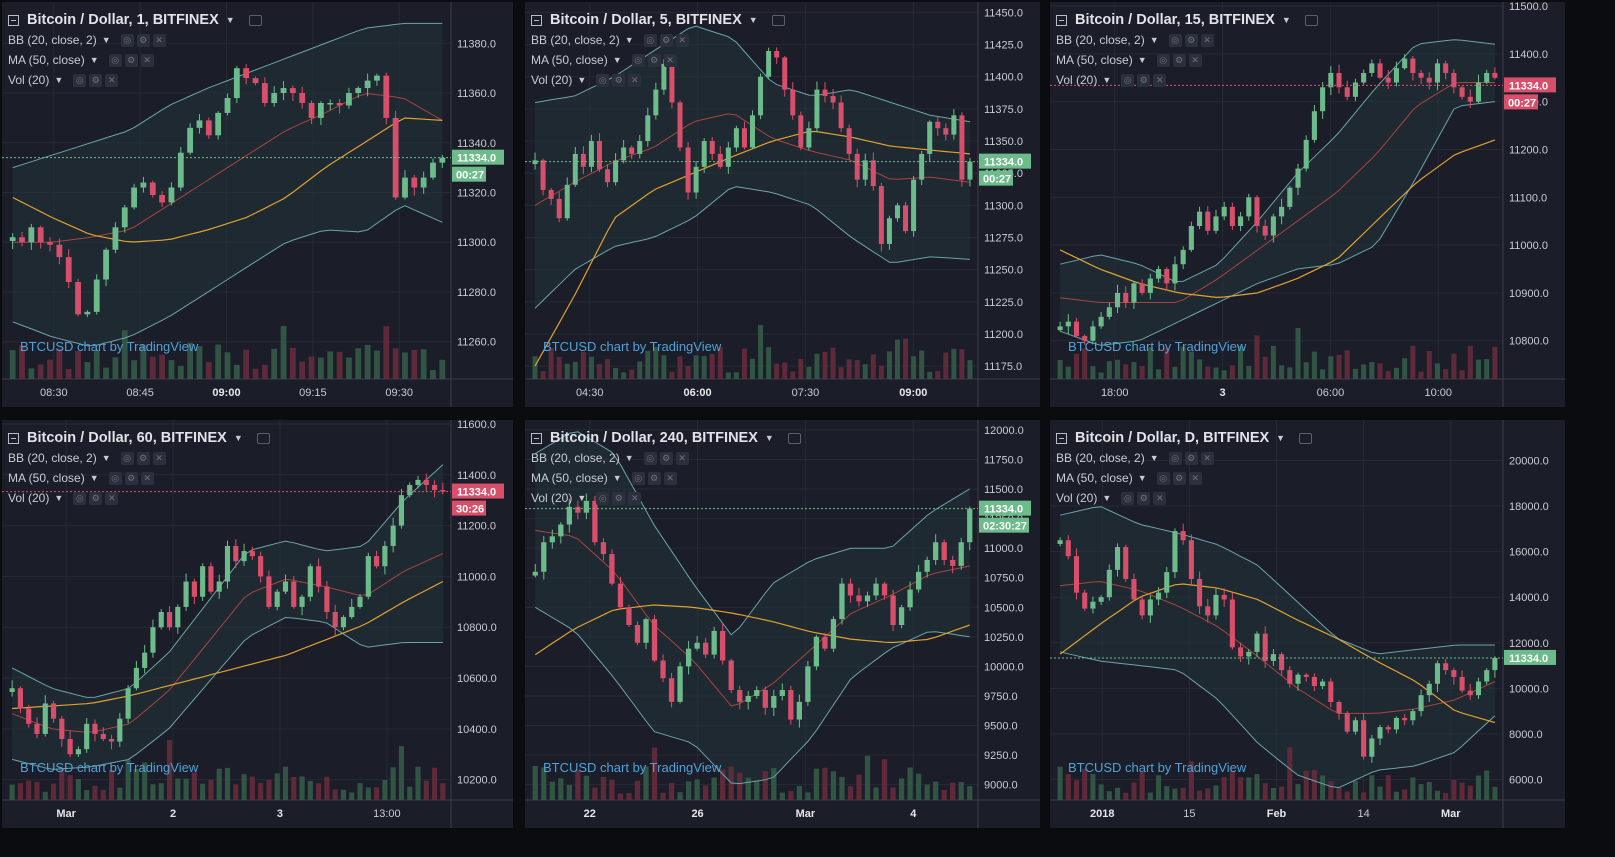 The image size is (1615, 857). What do you see at coordinates (135, 20) in the screenshot?
I see `symbol-title: Bitcoin / Dollar, 1, BITFINEX ▼` at bounding box center [135, 20].